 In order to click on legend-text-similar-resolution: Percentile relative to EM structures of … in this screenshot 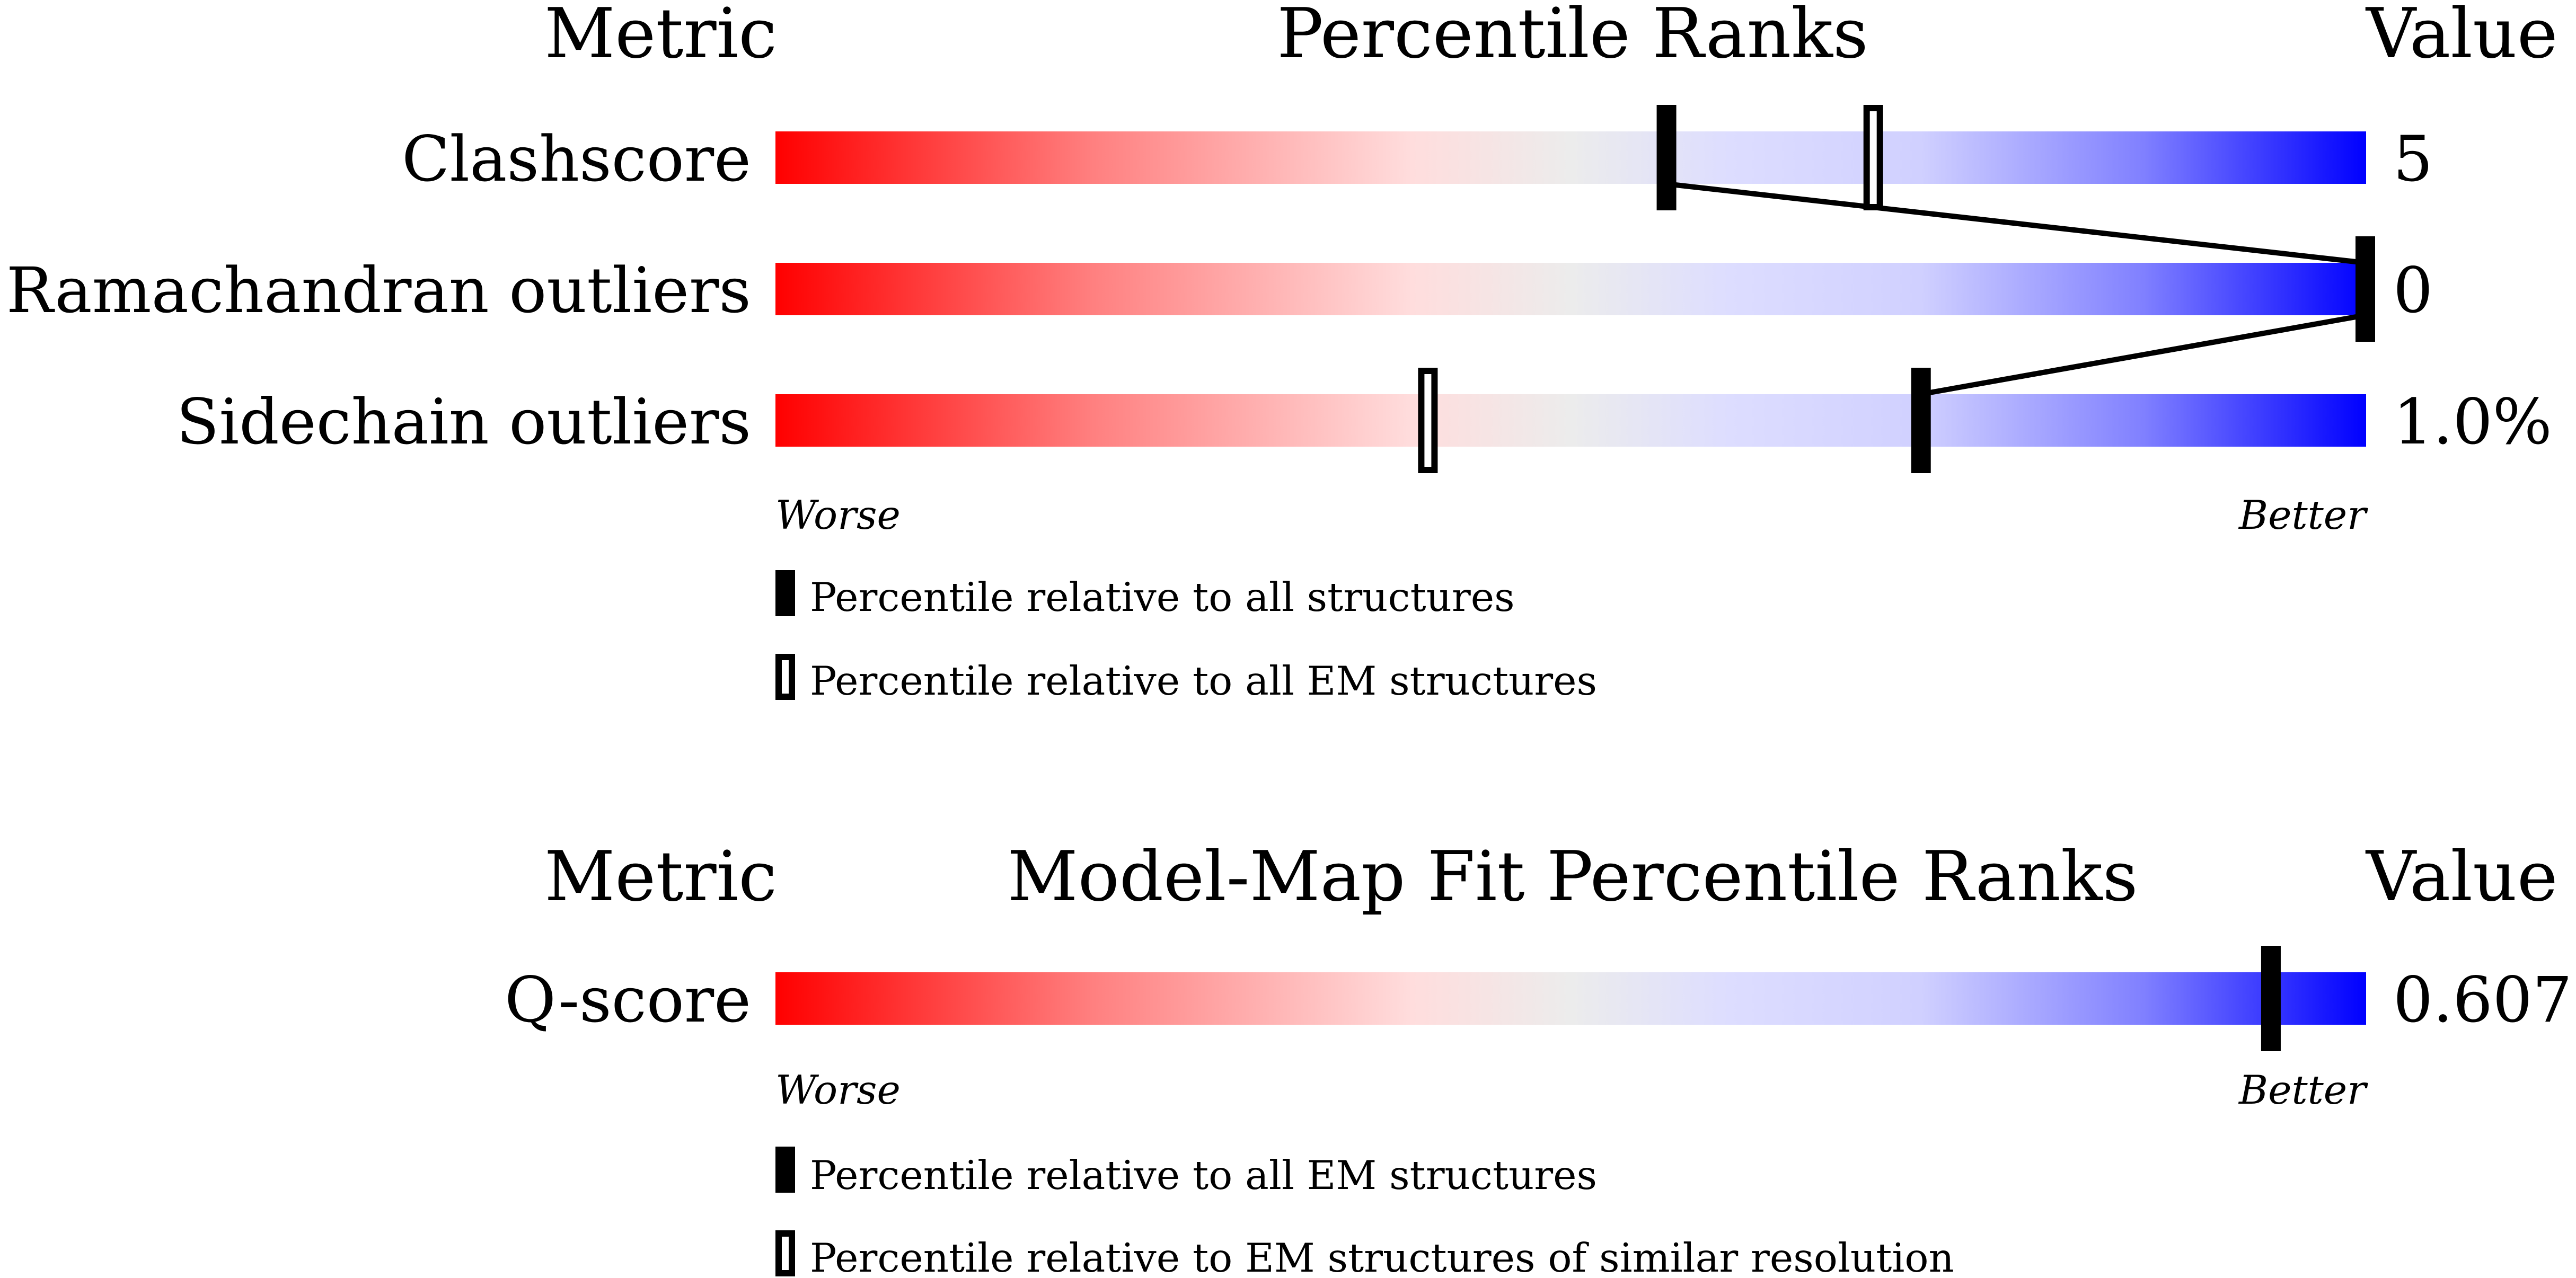, I will do `click(1382, 1256)`.